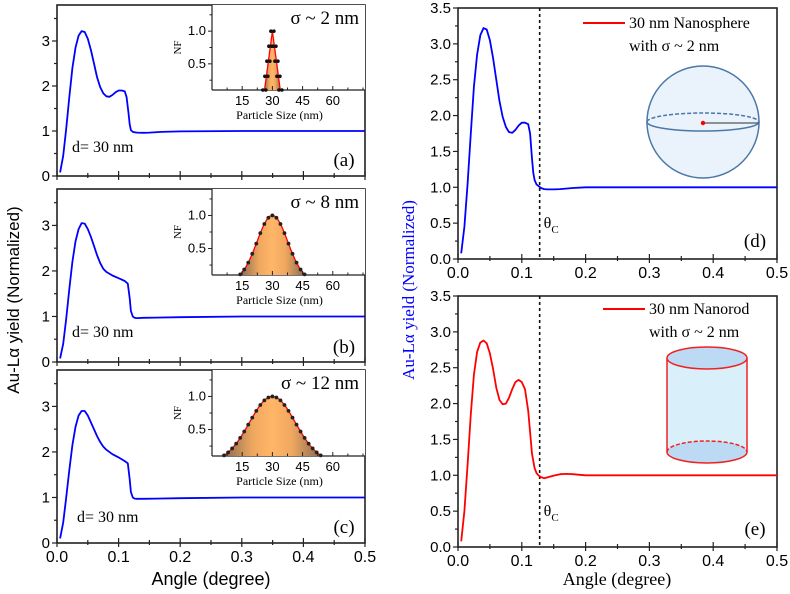  What do you see at coordinates (703, 123) in the screenshot?
I see `sphere-center-dot` at bounding box center [703, 123].